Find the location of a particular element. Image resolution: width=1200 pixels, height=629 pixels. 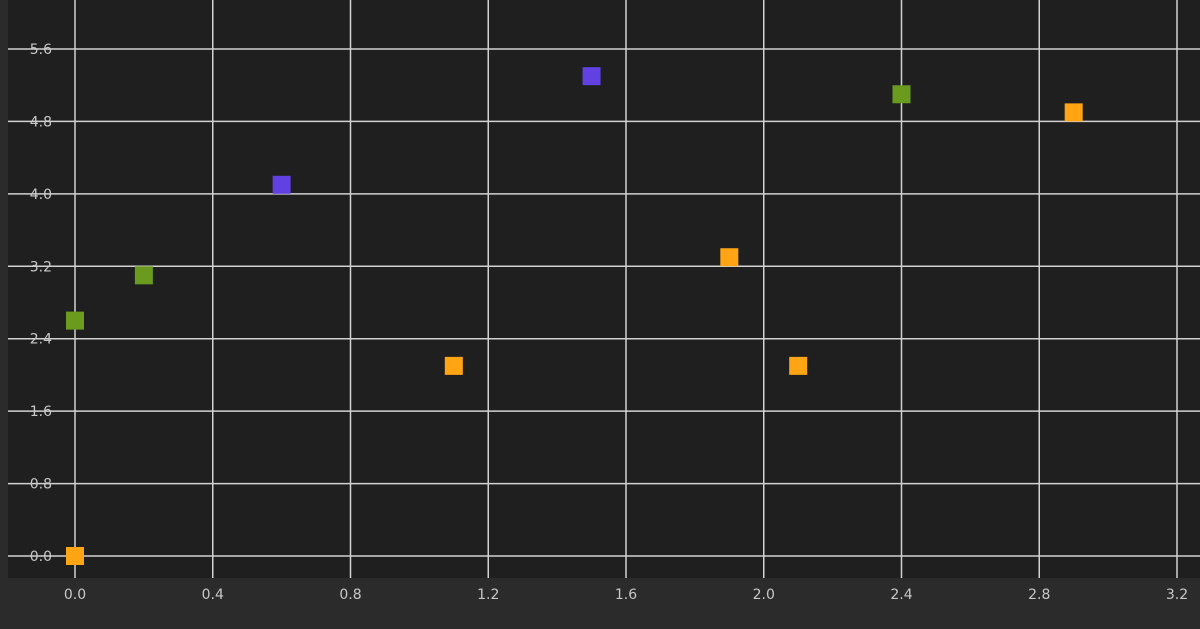

x-tick-label: 1.6 is located at coordinates (626, 595).